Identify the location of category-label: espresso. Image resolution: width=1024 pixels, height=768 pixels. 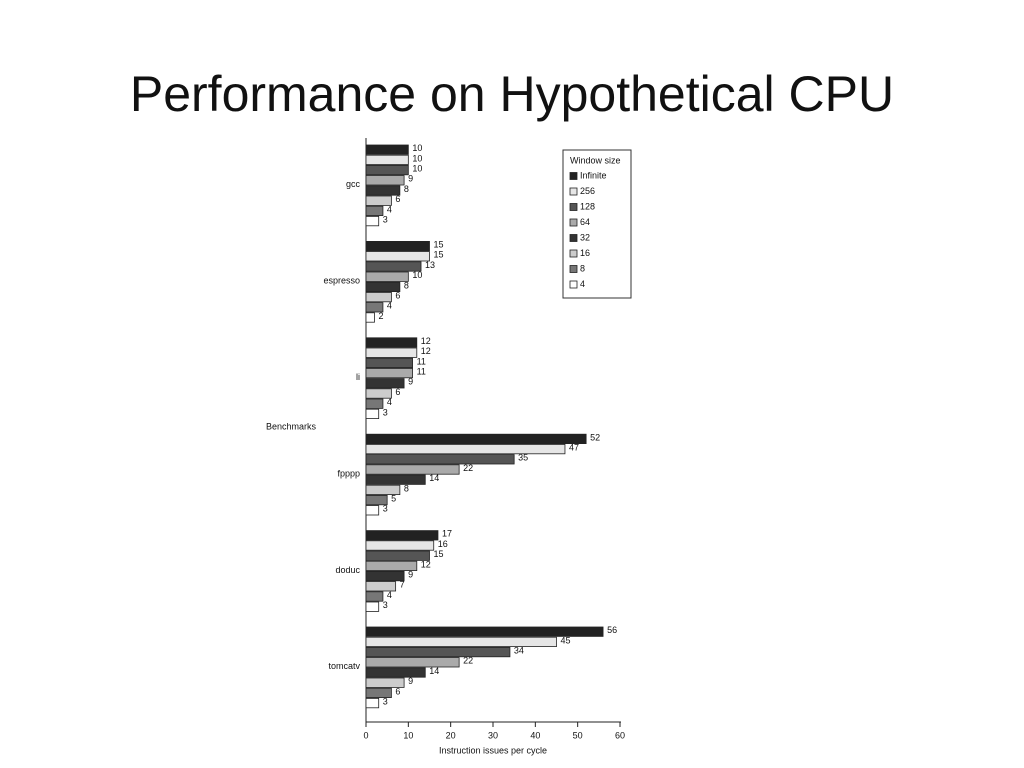
(341, 281).